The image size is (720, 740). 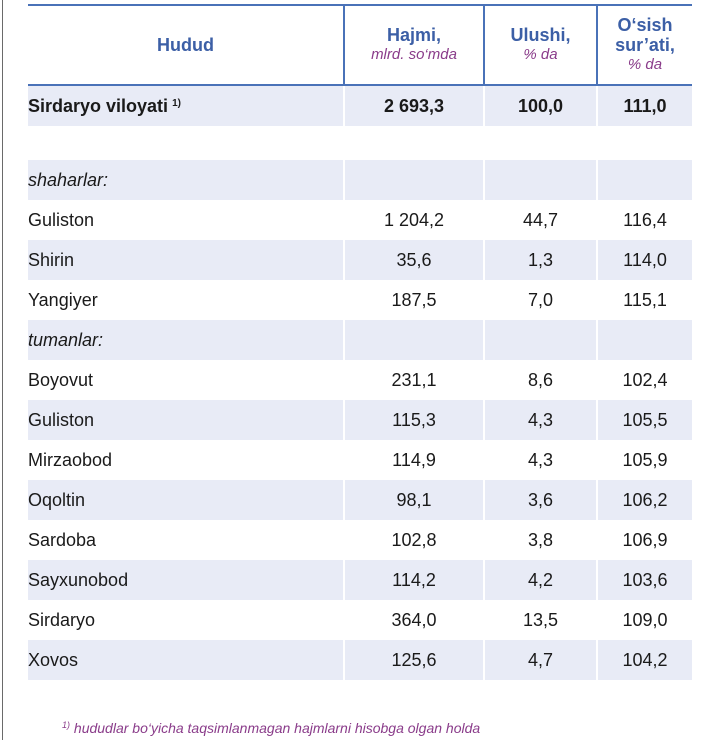 What do you see at coordinates (540, 500) in the screenshot?
I see `row-share: 3,6` at bounding box center [540, 500].